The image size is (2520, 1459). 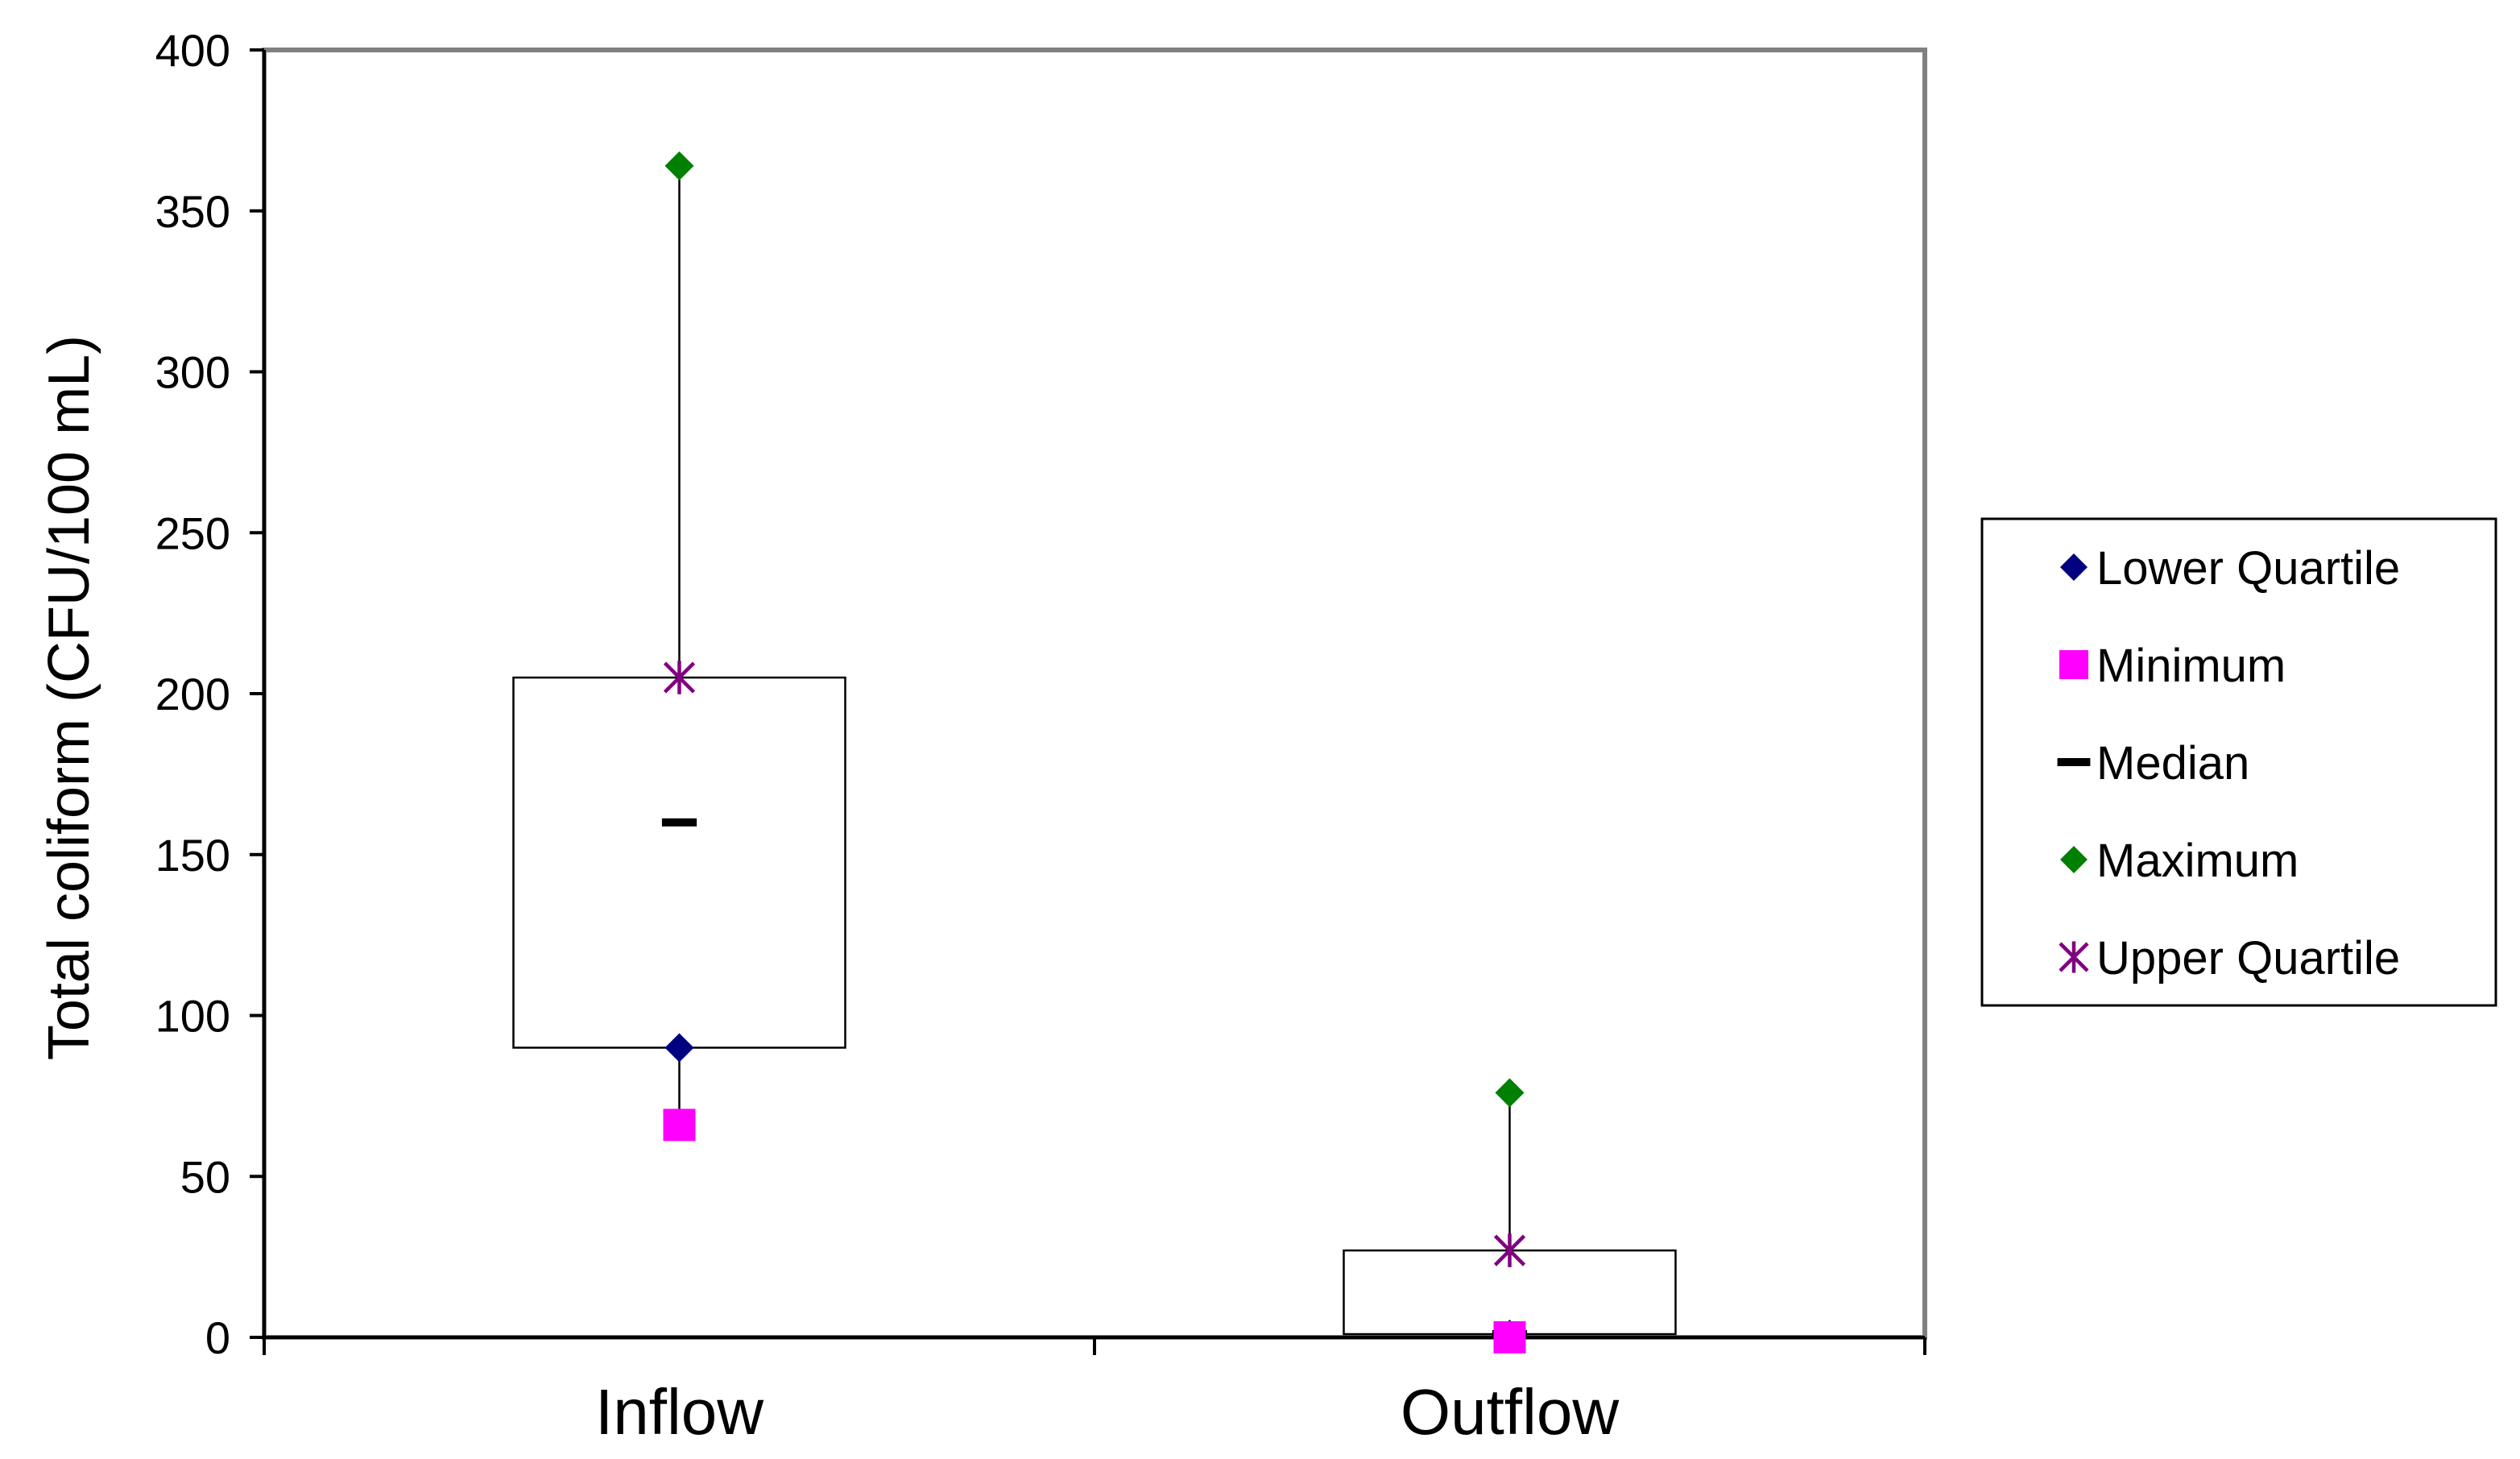 What do you see at coordinates (679, 862) in the screenshot?
I see `iqr-box` at bounding box center [679, 862].